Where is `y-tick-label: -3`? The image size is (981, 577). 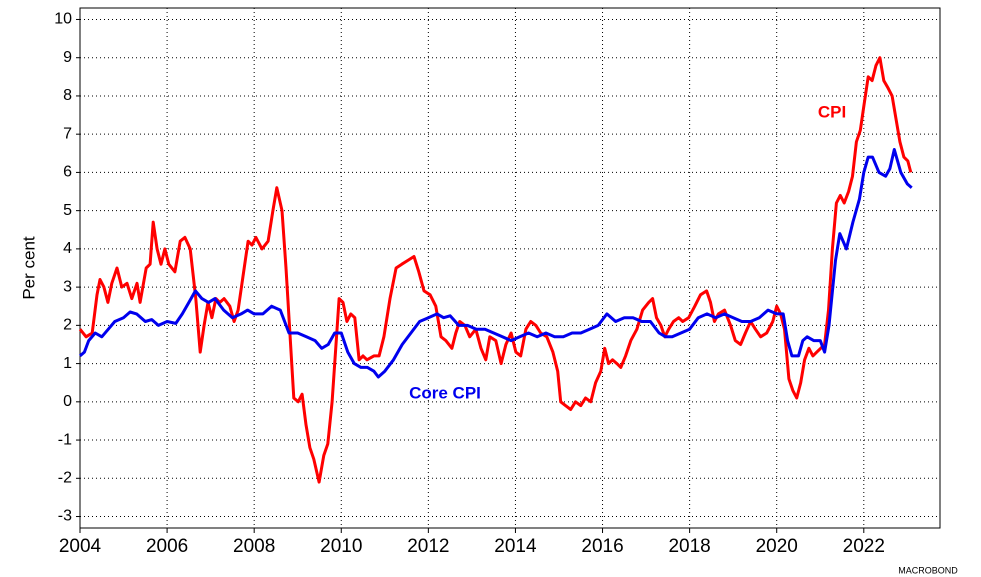 y-tick-label: -3 is located at coordinates (65, 516).